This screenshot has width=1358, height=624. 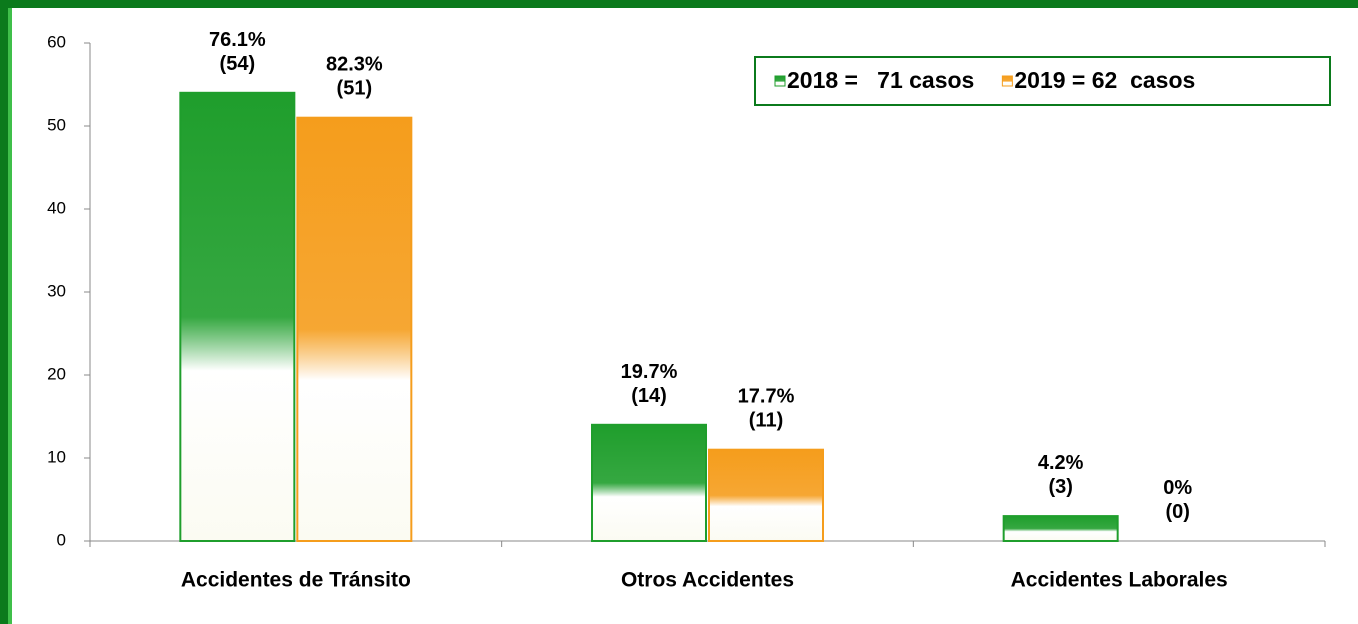 I want to click on frame-left-inner, so click(x=10, y=316).